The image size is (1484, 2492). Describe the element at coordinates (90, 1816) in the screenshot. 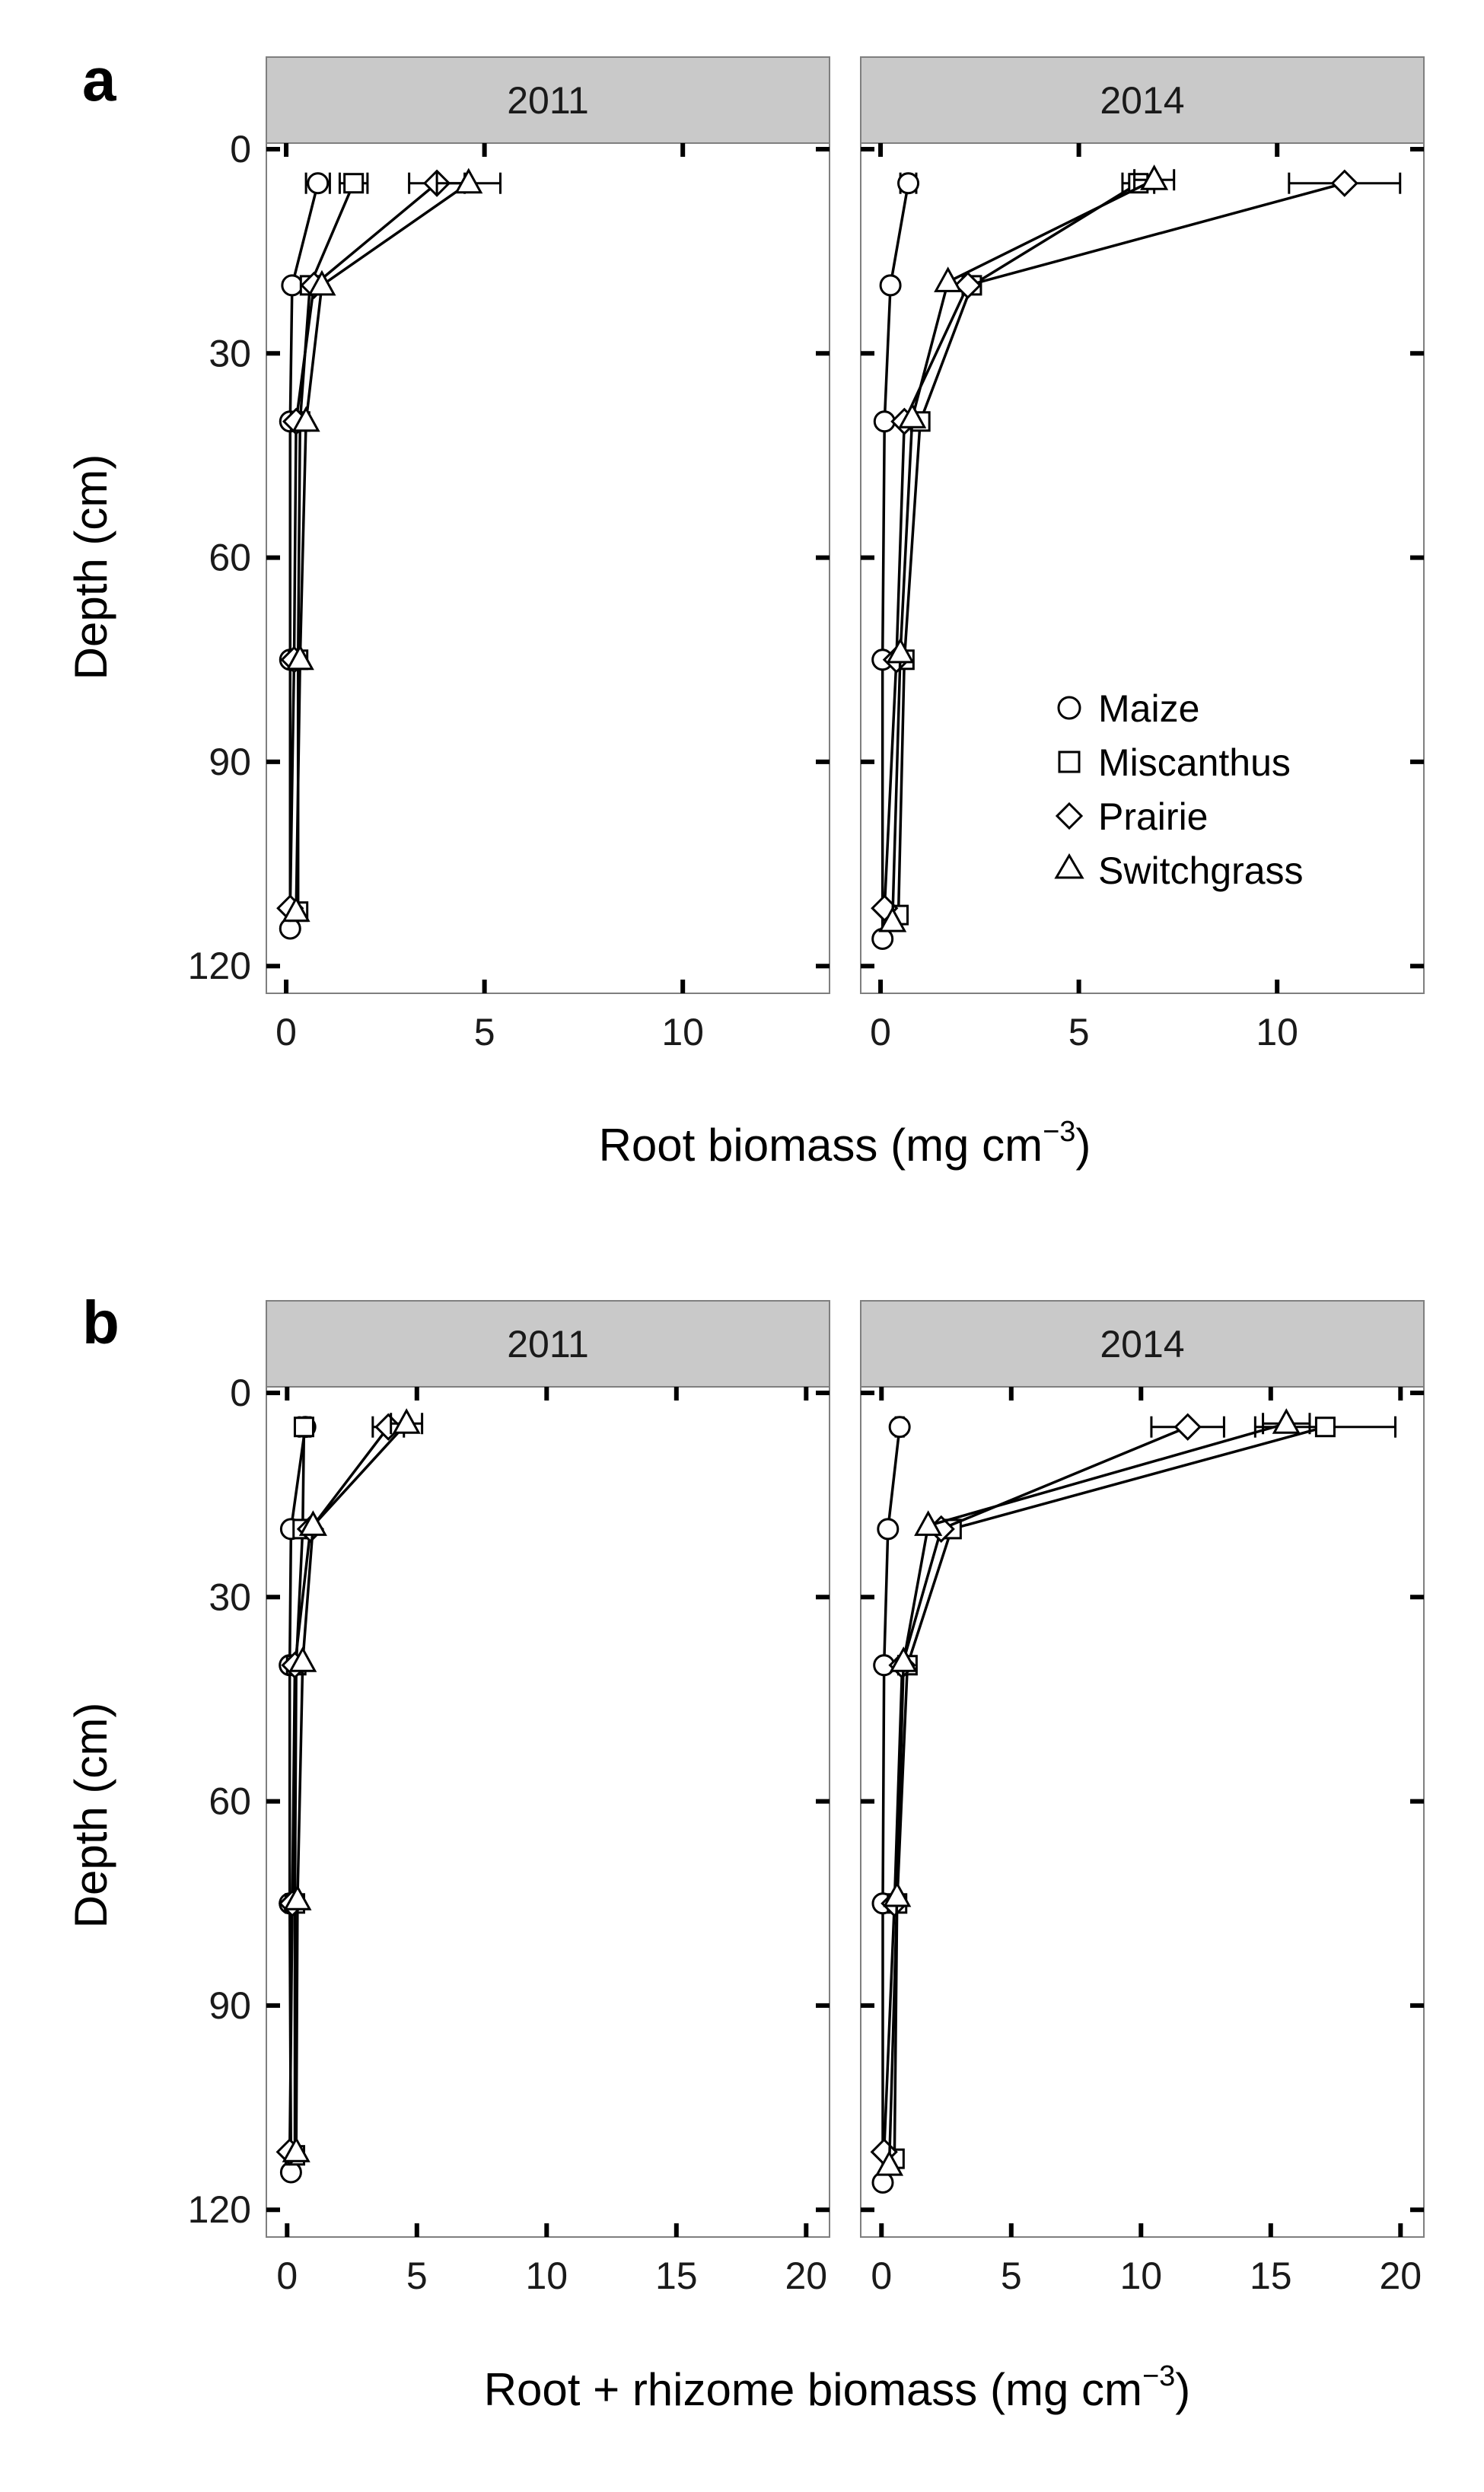

I see `y-axis-title-b: Depth (cm)` at that location.